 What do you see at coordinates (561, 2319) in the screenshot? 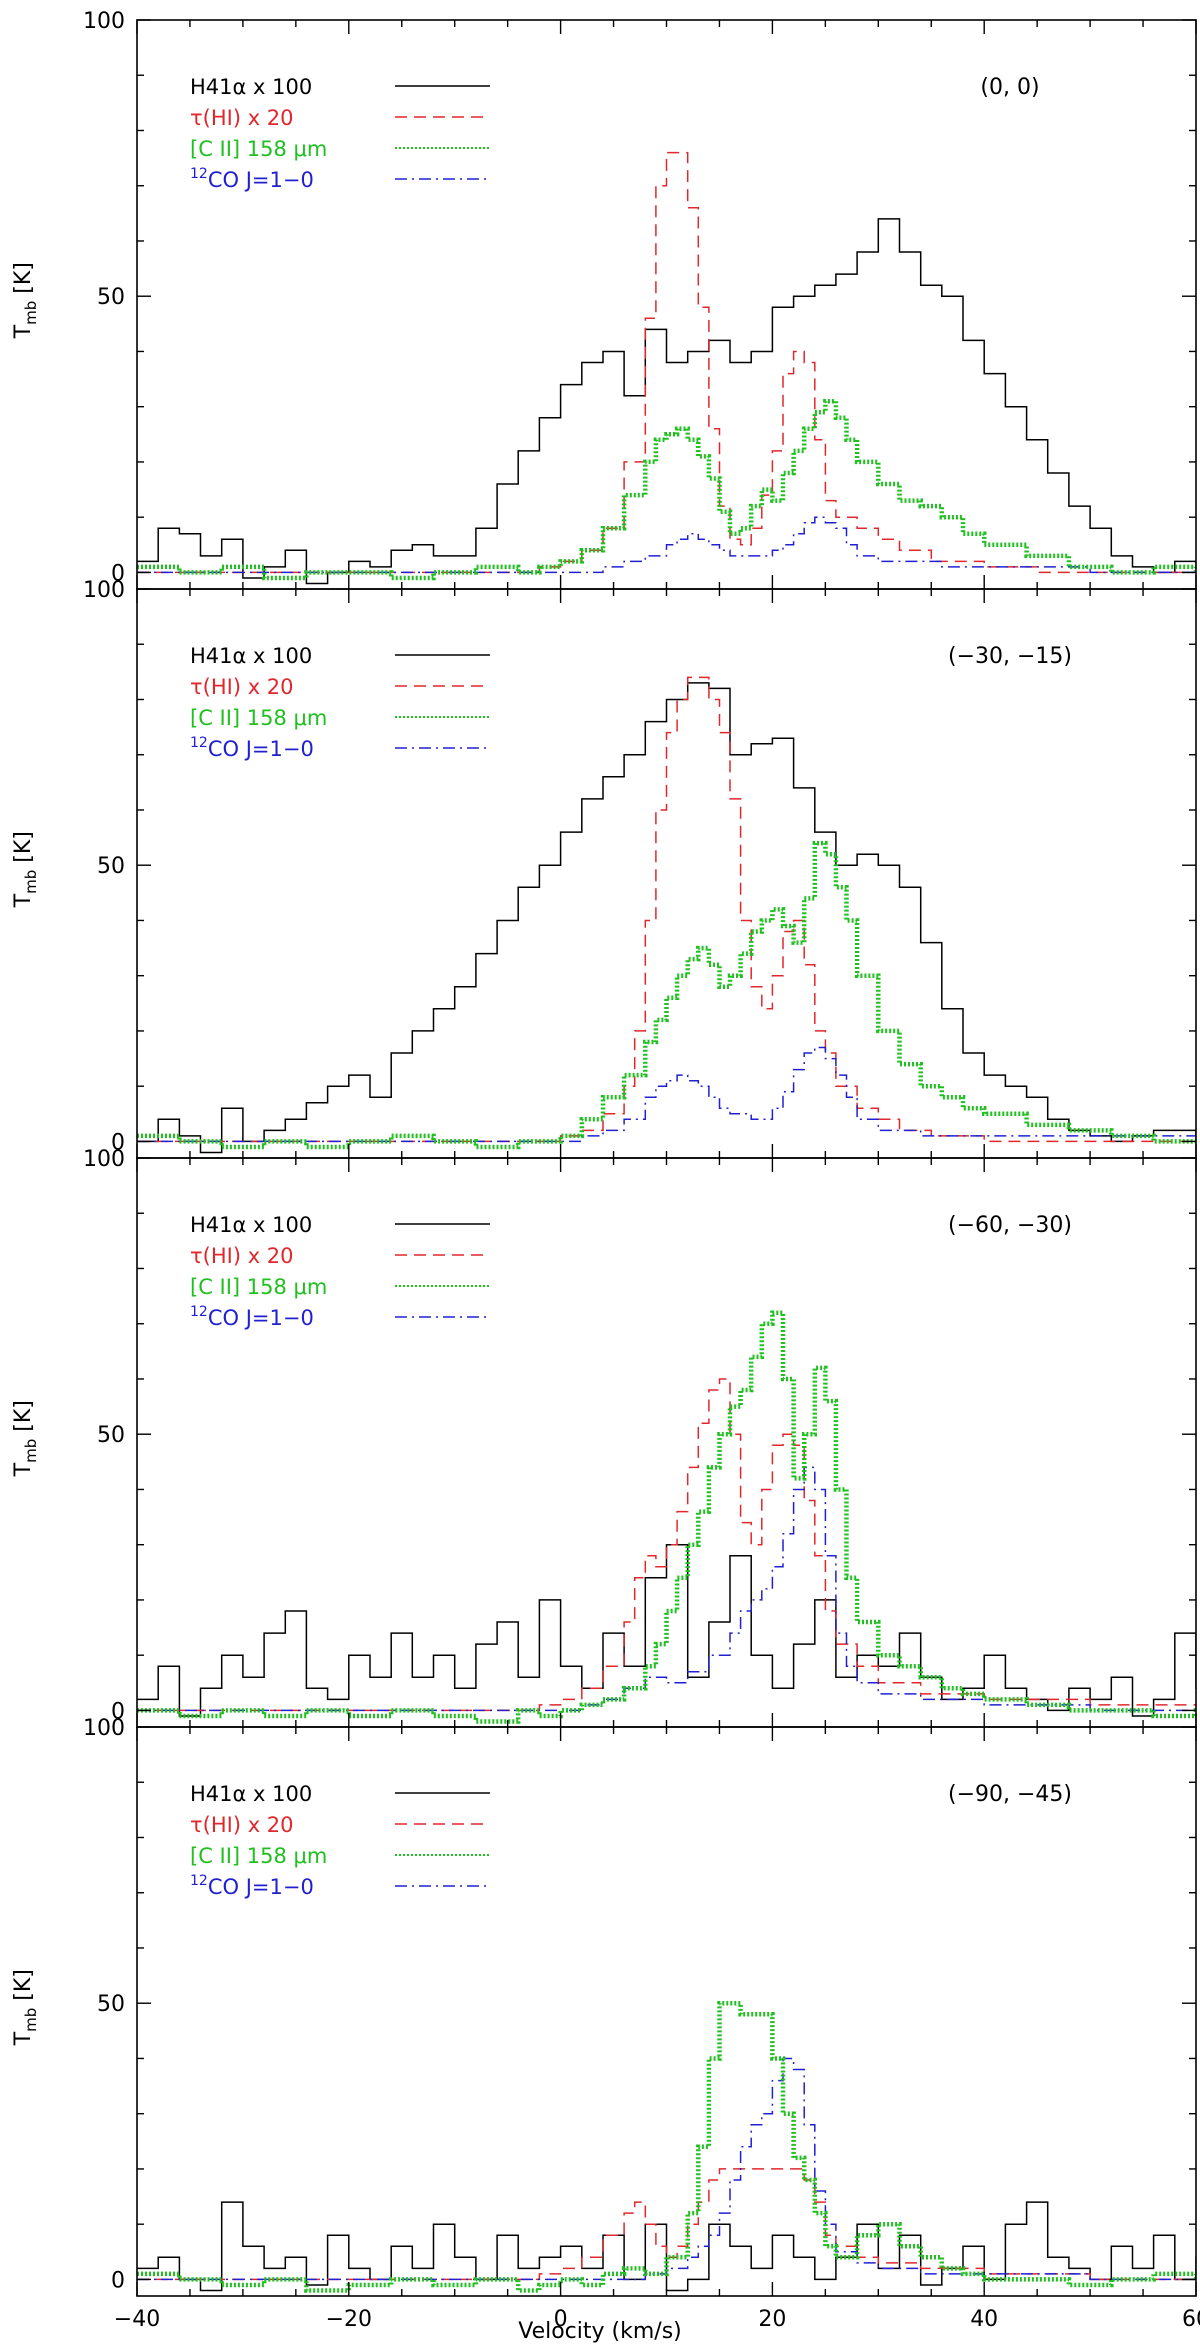
I see `x-tick-label: 0` at bounding box center [561, 2319].